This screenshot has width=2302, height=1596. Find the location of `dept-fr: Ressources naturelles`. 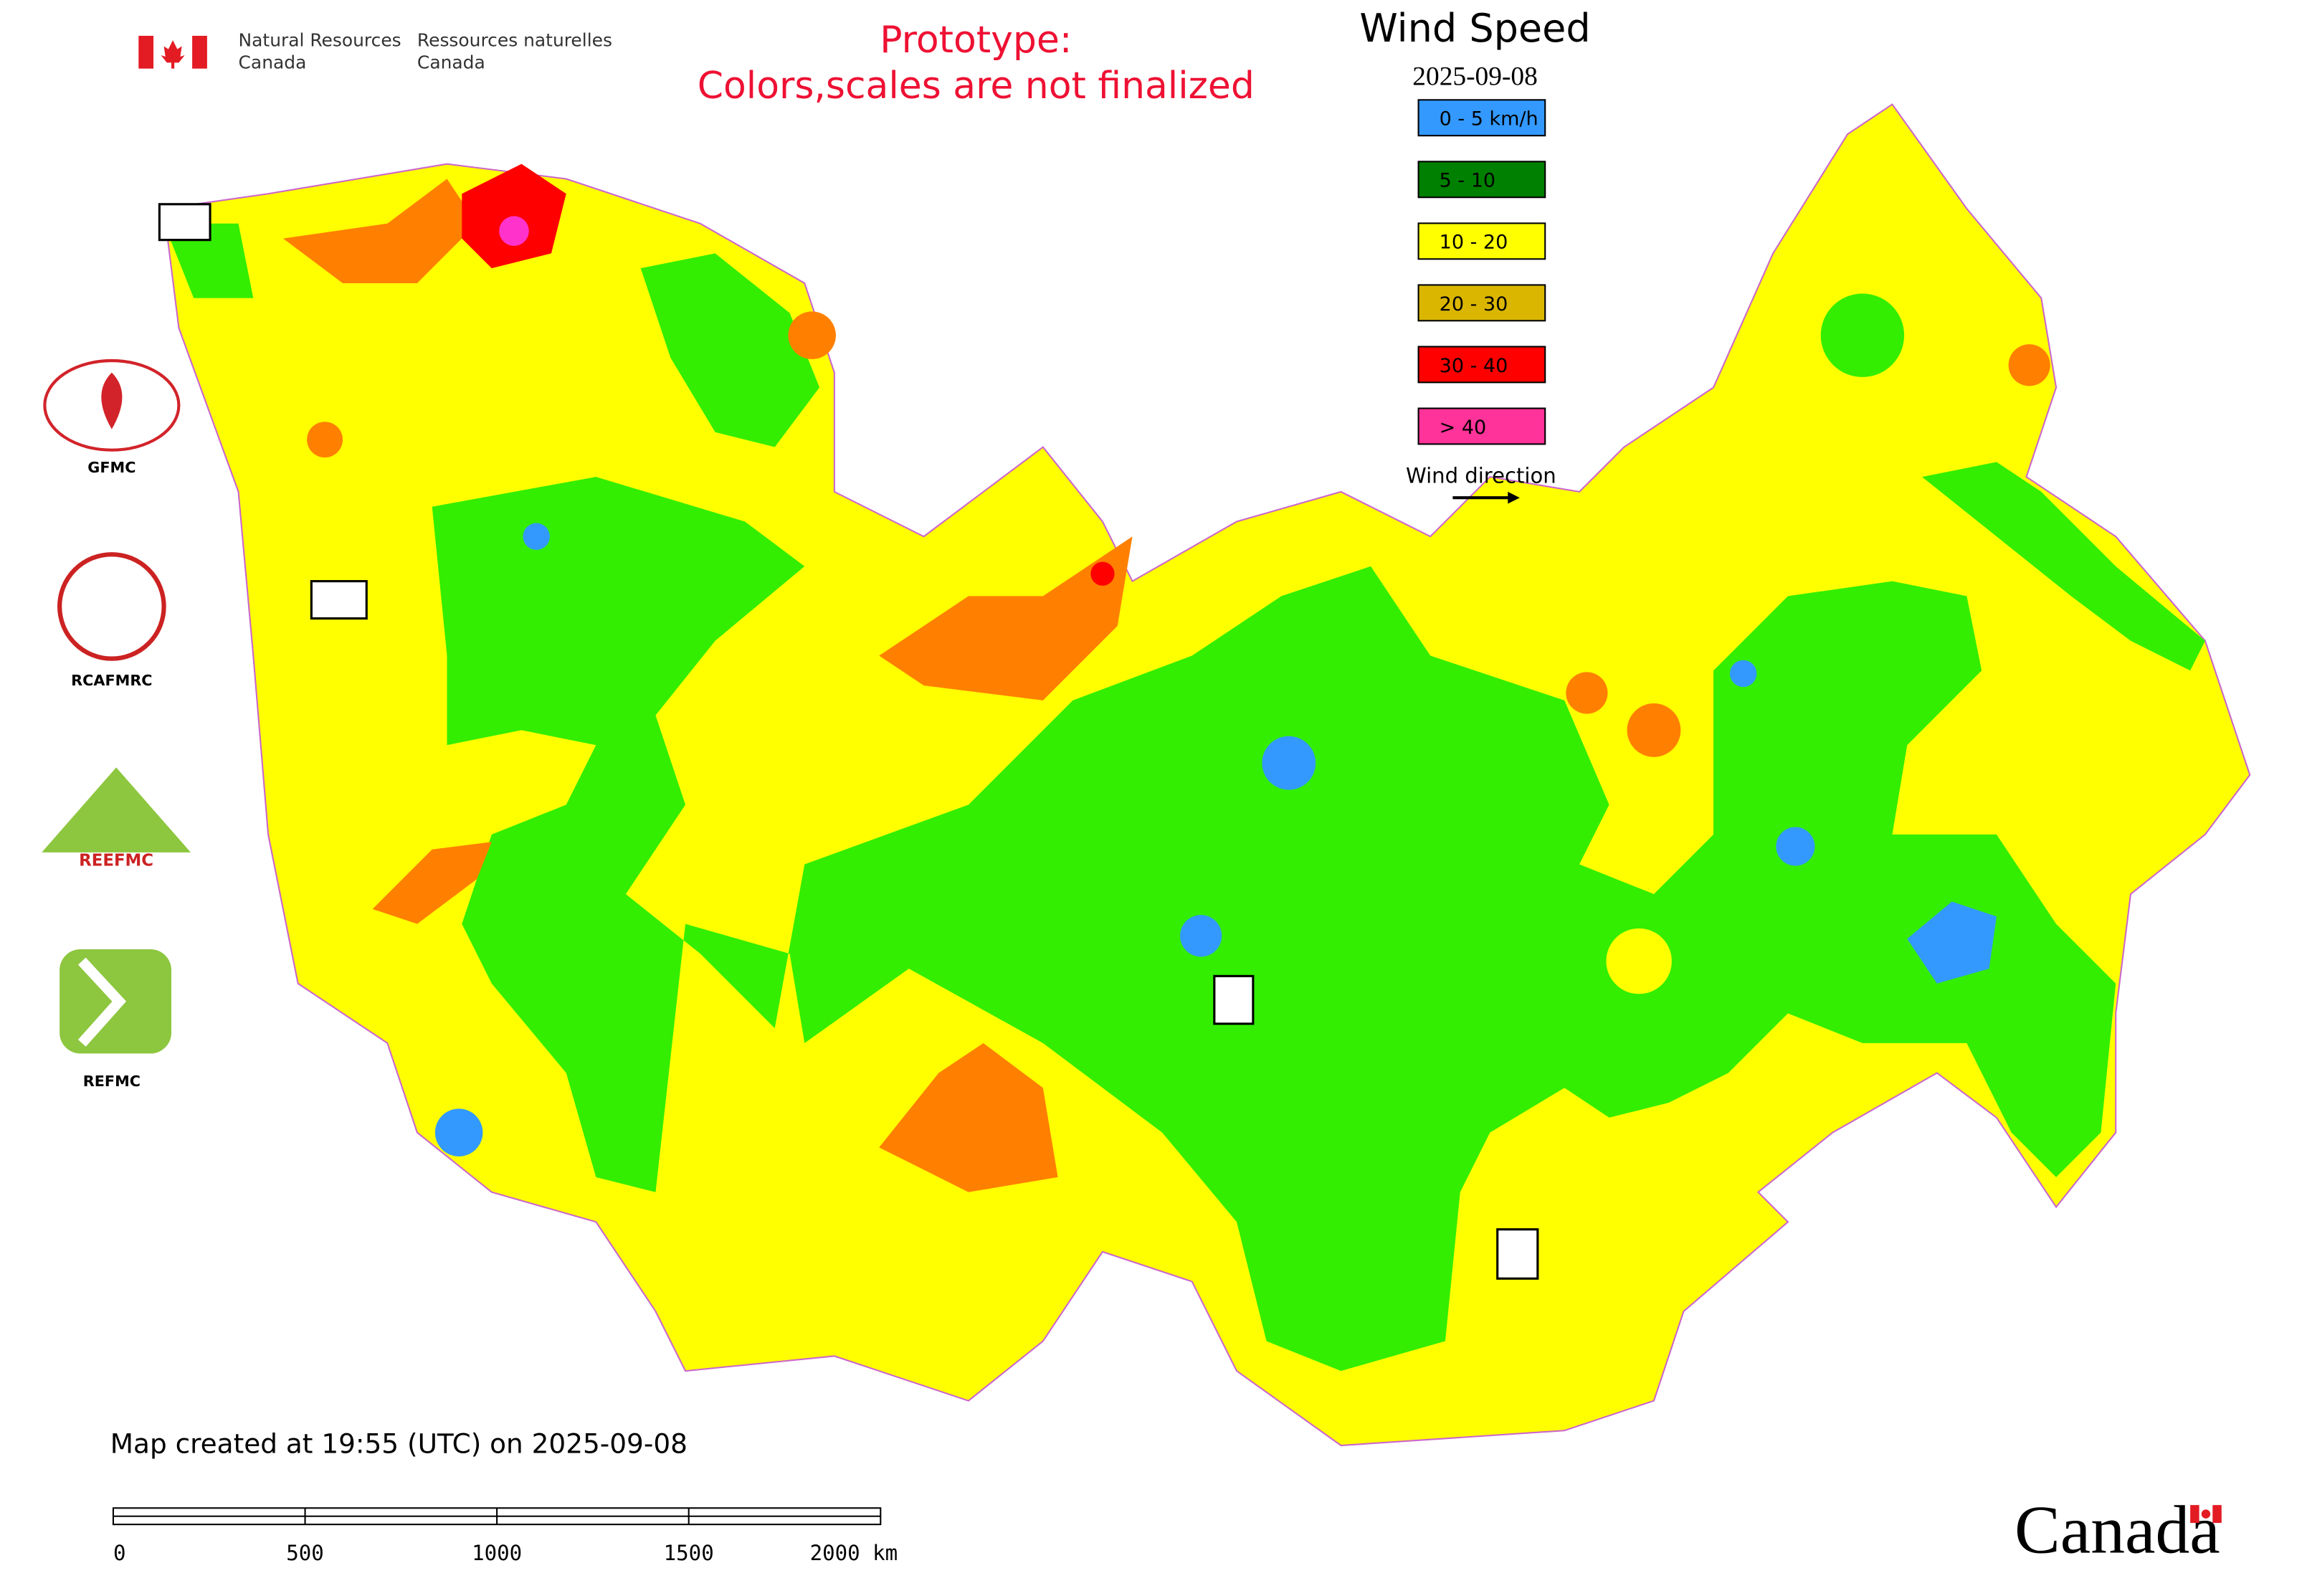

dept-fr: Ressources naturelles is located at coordinates (514, 39).